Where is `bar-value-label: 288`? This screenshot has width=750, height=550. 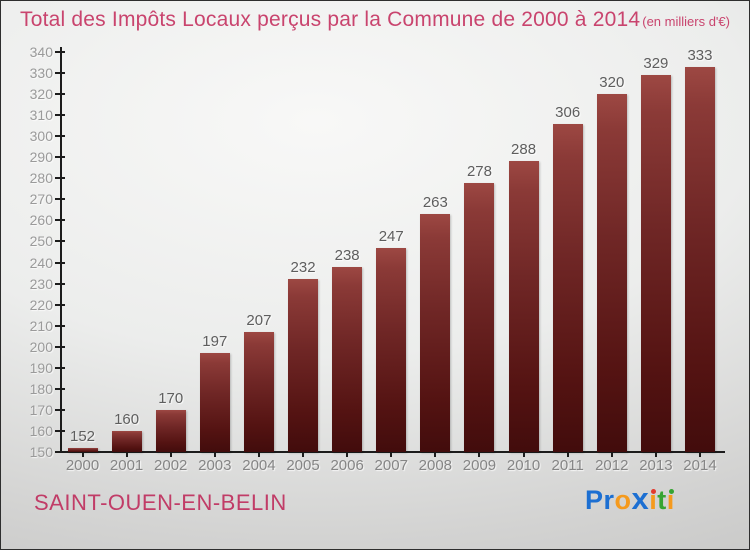 bar-value-label: 288 is located at coordinates (524, 150).